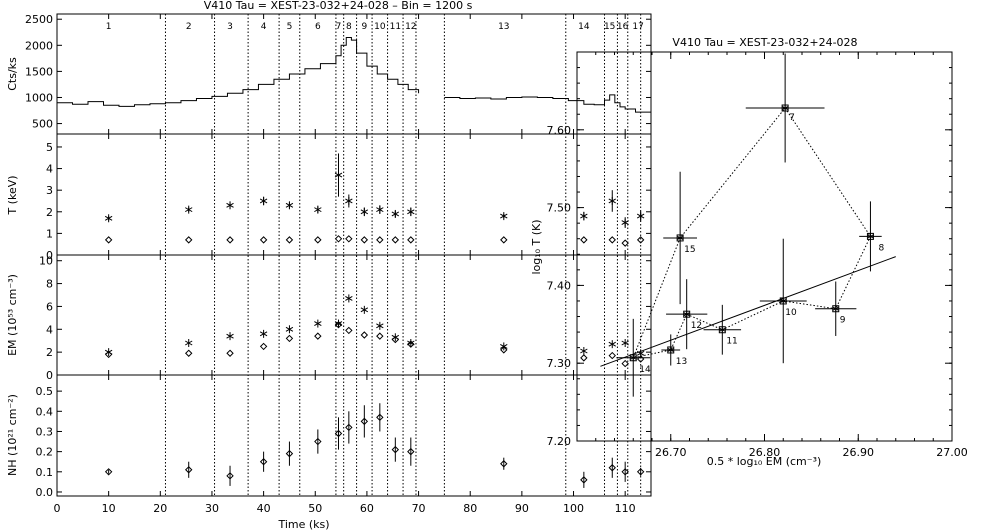 The height and width of the screenshot is (531, 995). Describe the element at coordinates (42, 124) in the screenshot. I see `y-tick-label: 500` at that location.